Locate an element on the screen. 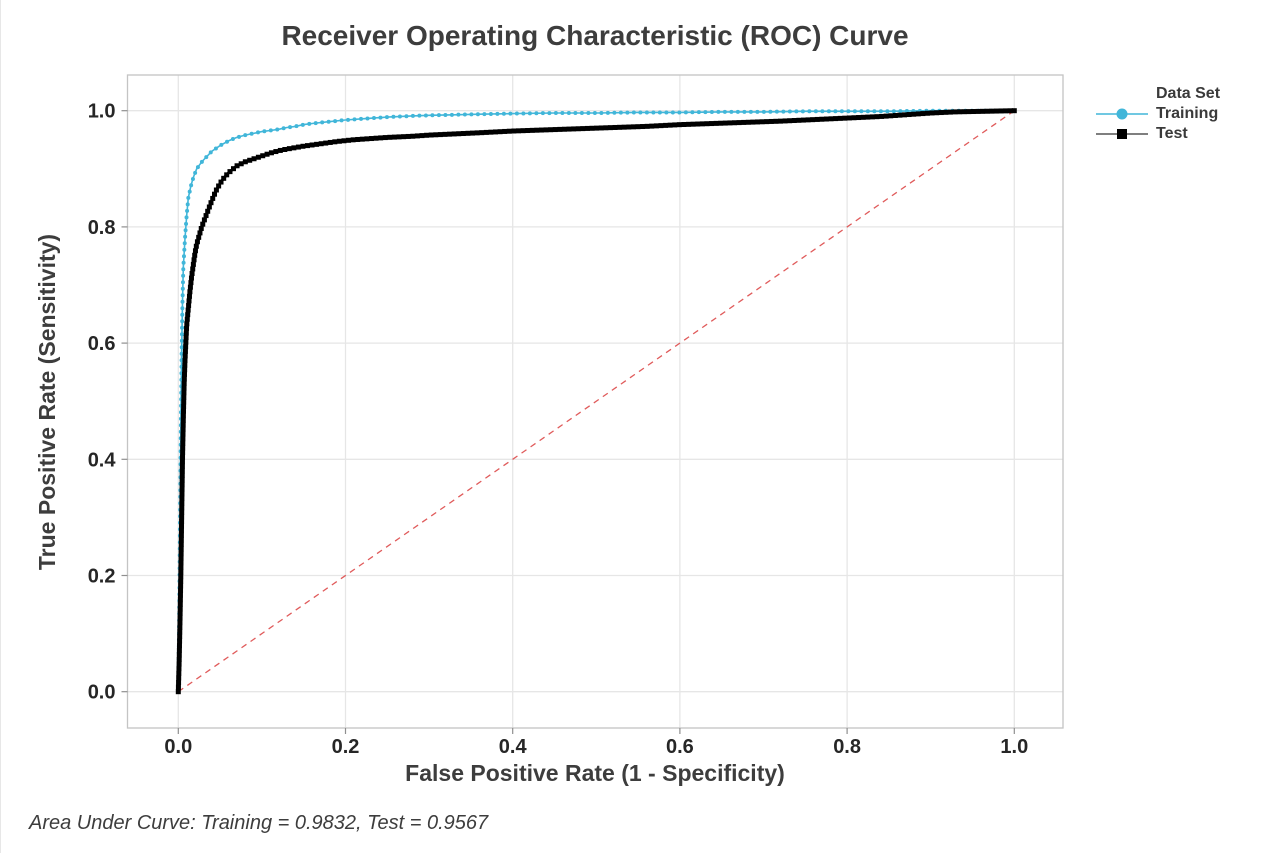  legend: Data Set Training Test is located at coordinates (1157, 114).